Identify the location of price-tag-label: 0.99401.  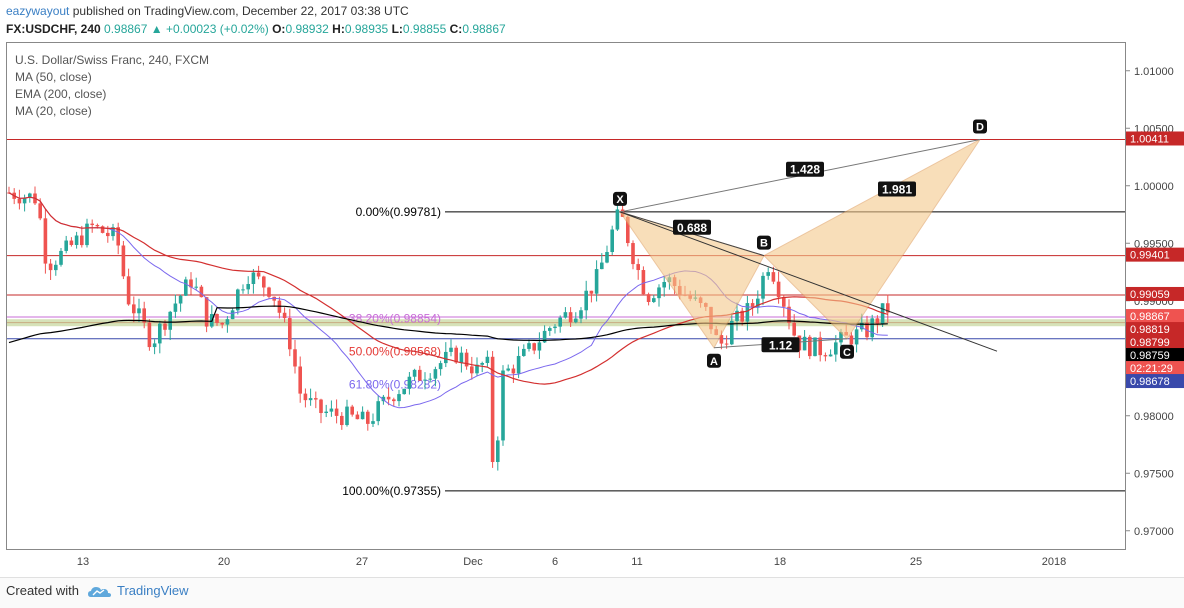
(1150, 256).